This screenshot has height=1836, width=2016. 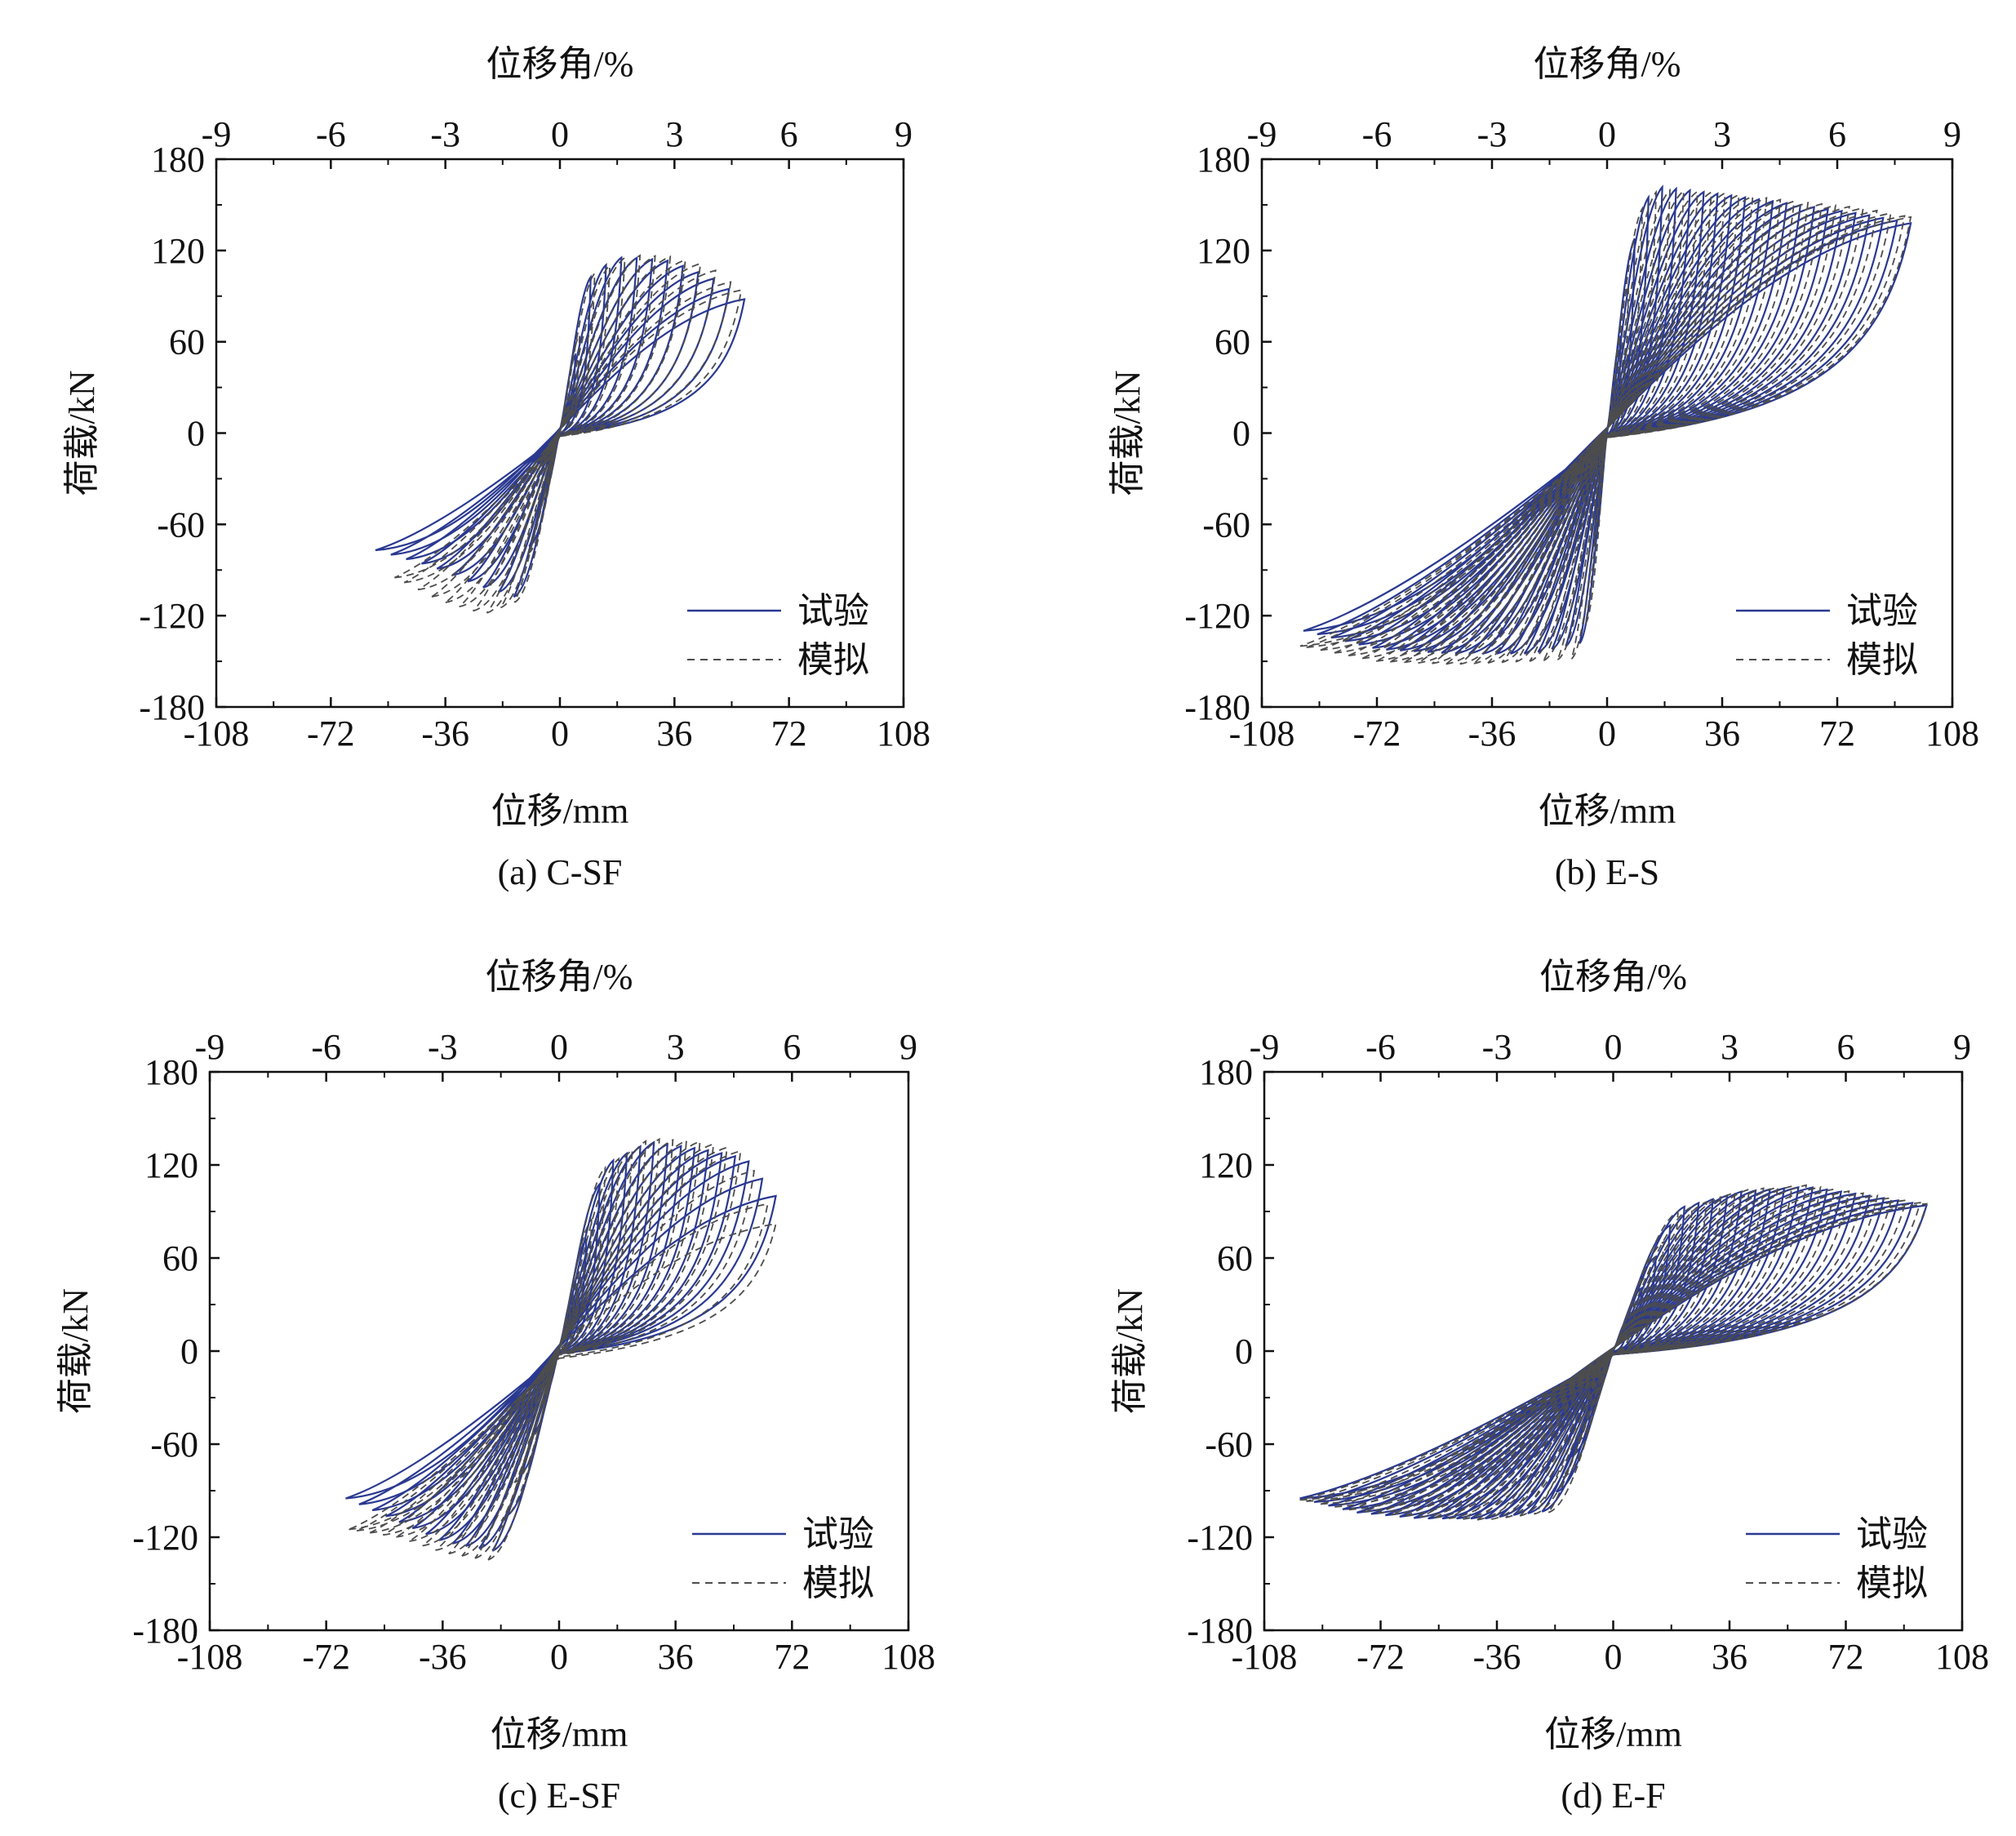 What do you see at coordinates (1614, 1657) in the screenshot?
I see `x-tick-label: 0` at bounding box center [1614, 1657].